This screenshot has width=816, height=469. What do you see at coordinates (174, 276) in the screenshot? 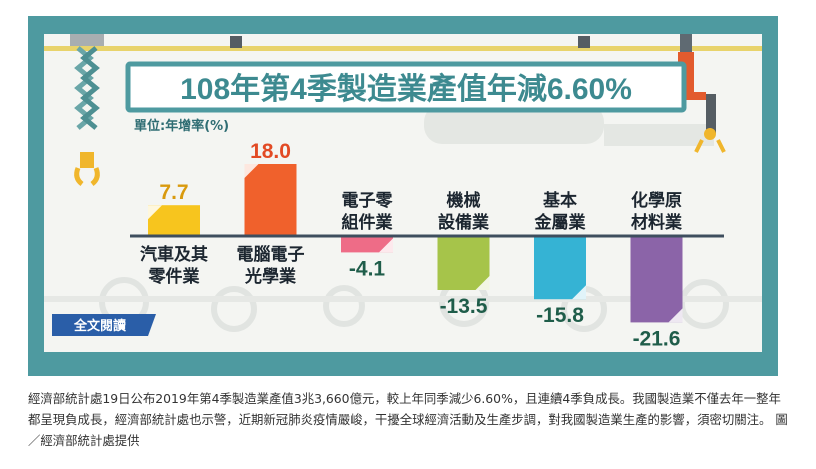
I see `category-label-1-line-2: 零件業` at bounding box center [174, 276].